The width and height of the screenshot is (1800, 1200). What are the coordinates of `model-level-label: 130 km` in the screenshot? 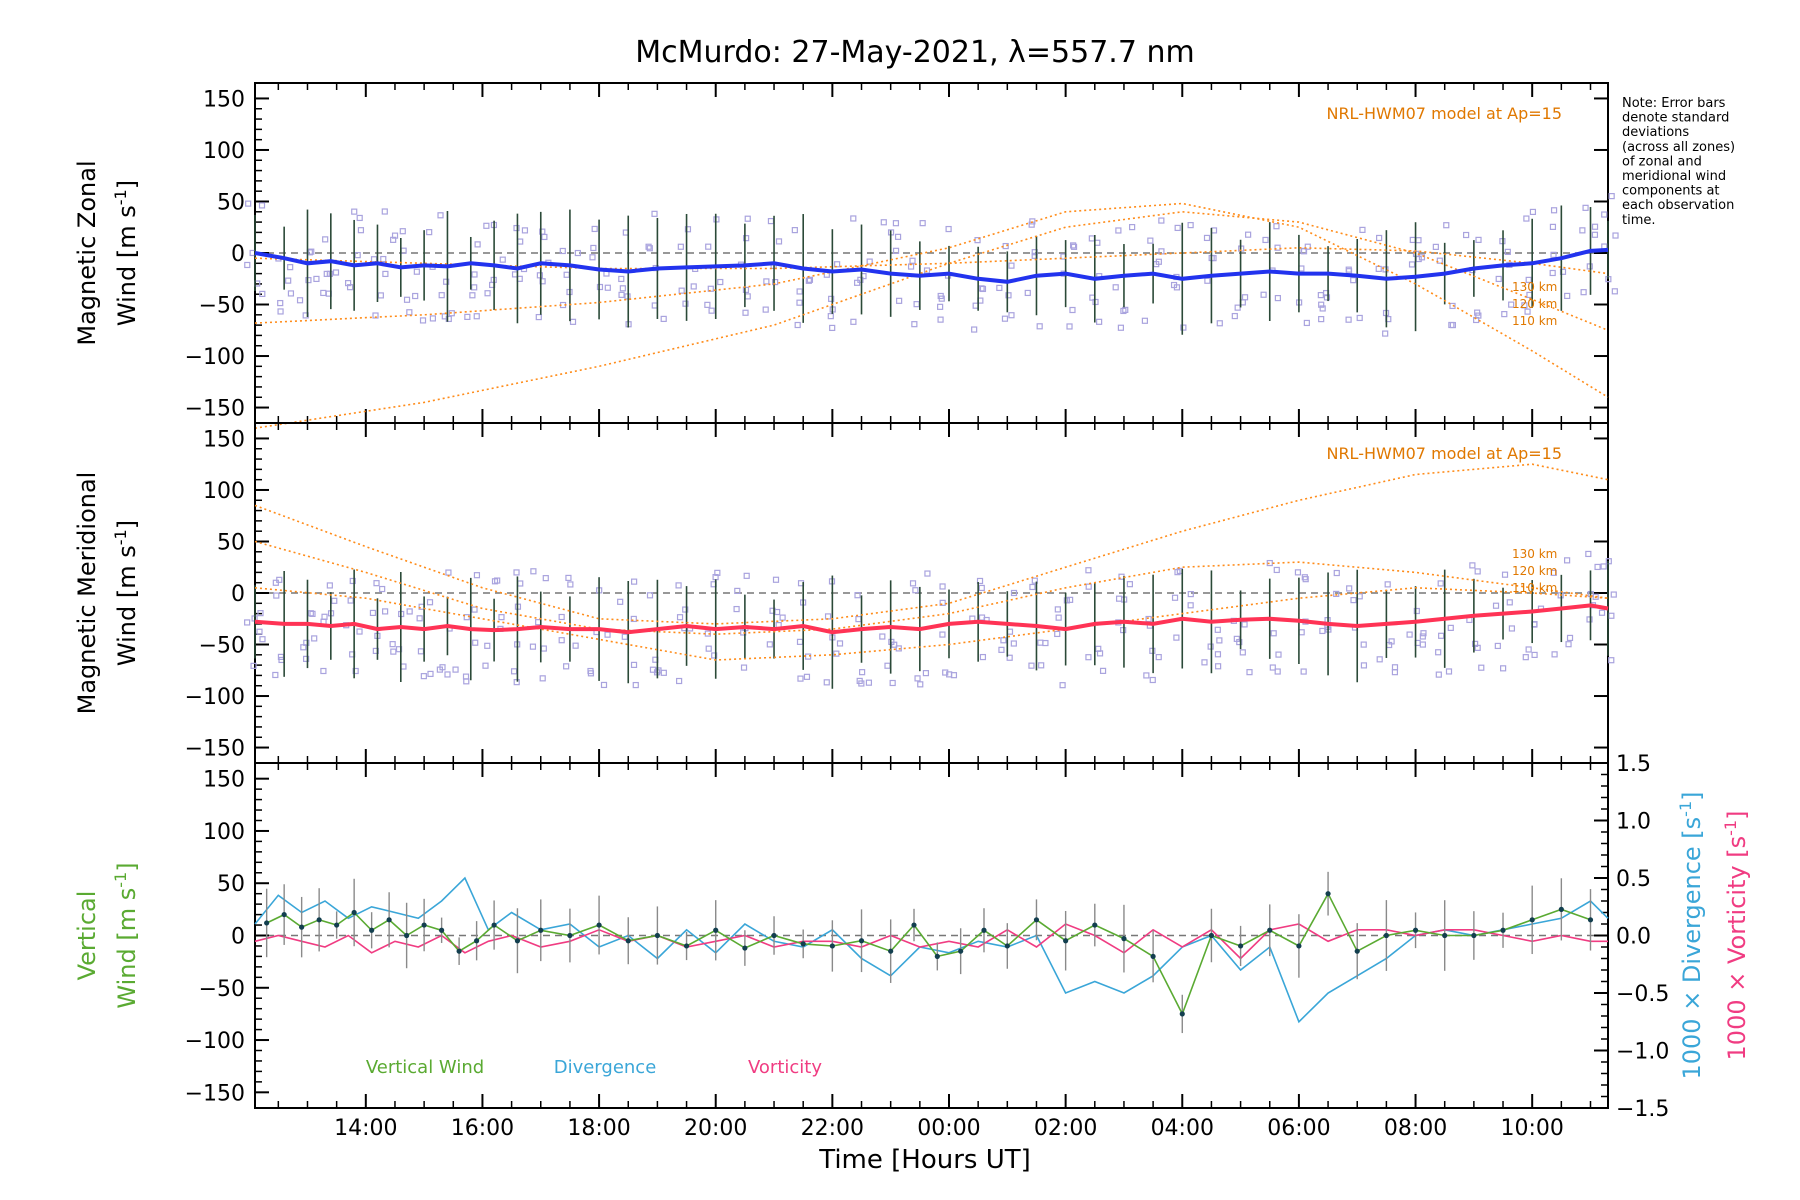 It's located at (1534, 554).